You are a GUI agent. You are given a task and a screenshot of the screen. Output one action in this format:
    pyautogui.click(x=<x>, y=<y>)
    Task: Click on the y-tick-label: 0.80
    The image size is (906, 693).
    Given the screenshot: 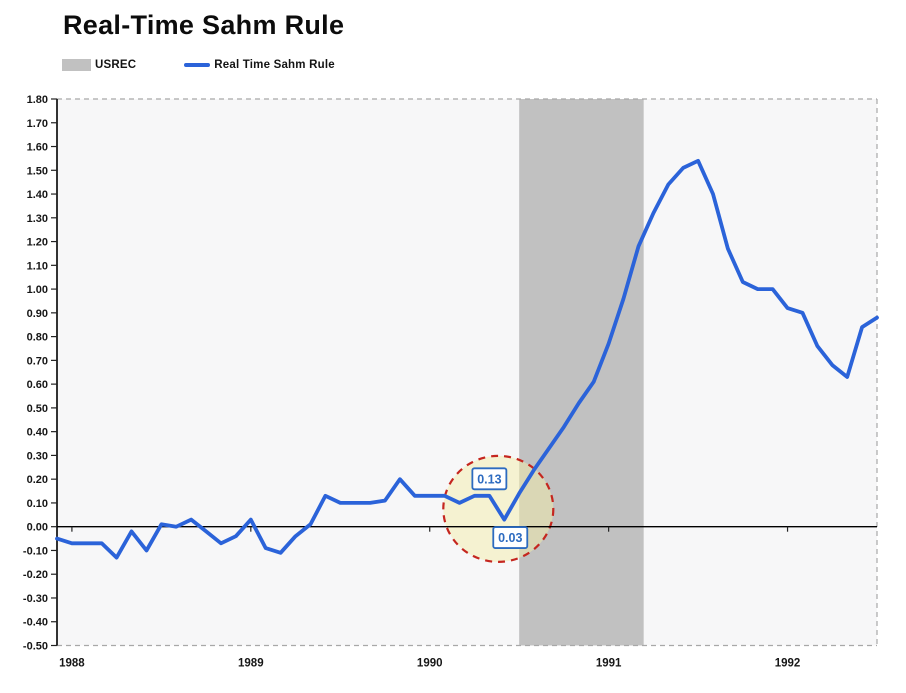 What is the action you would take?
    pyautogui.click(x=37, y=338)
    